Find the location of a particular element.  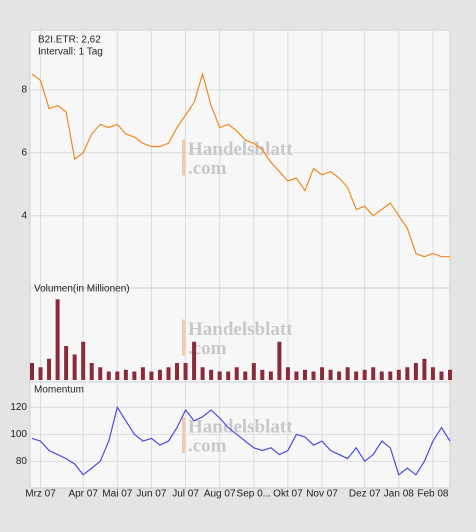

chart-title: B2I.ETR: 2,62 is located at coordinates (69, 40).